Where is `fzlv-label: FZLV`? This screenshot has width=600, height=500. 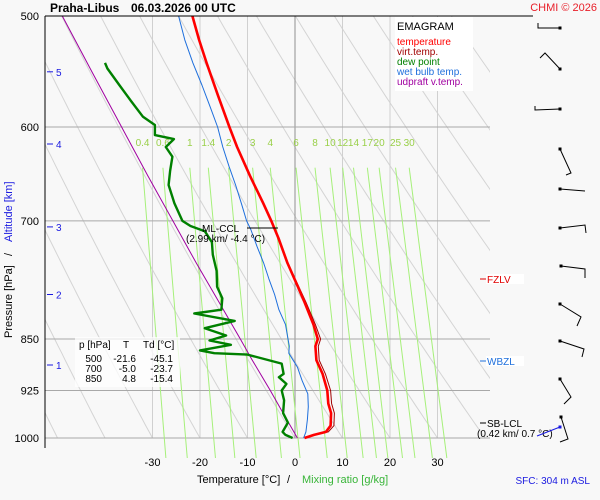 fzlv-label: FZLV is located at coordinates (499, 280).